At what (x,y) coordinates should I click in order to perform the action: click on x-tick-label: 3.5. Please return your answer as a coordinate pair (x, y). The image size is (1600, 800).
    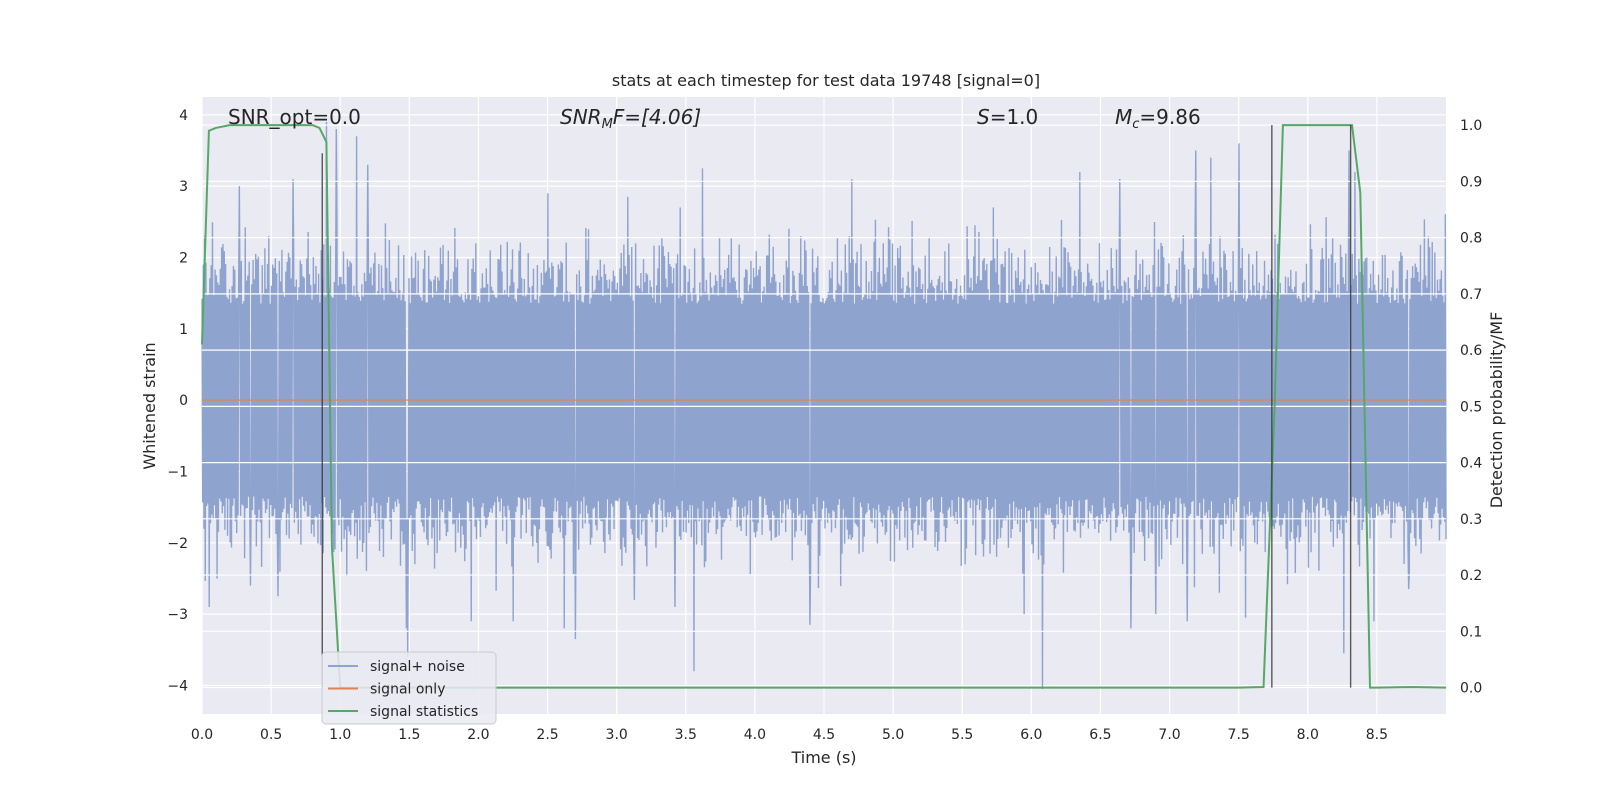
    Looking at the image, I should click on (686, 735).